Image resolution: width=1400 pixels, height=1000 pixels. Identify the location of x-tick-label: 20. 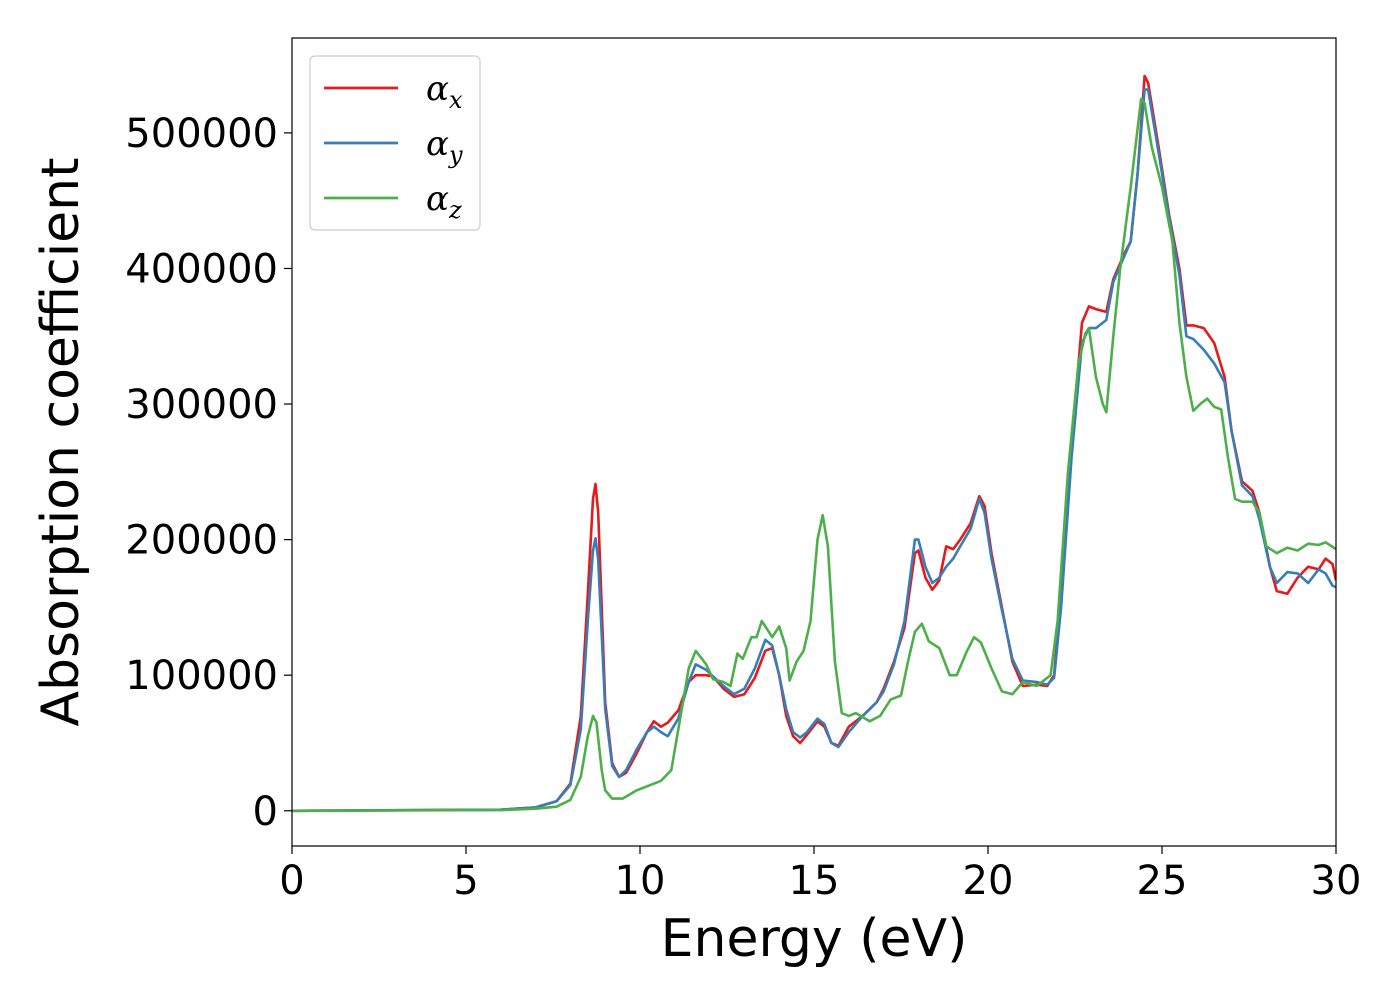
(988, 881).